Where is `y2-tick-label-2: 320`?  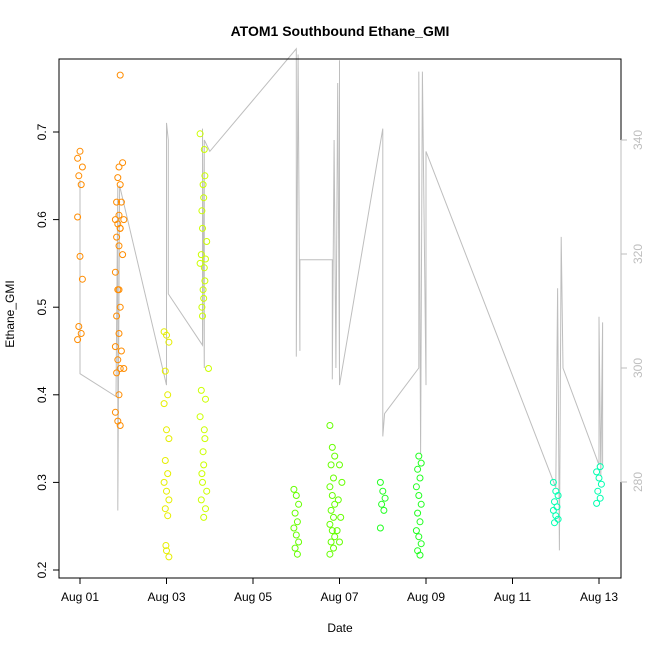 y2-tick-label-2: 320 is located at coordinates (638, 254).